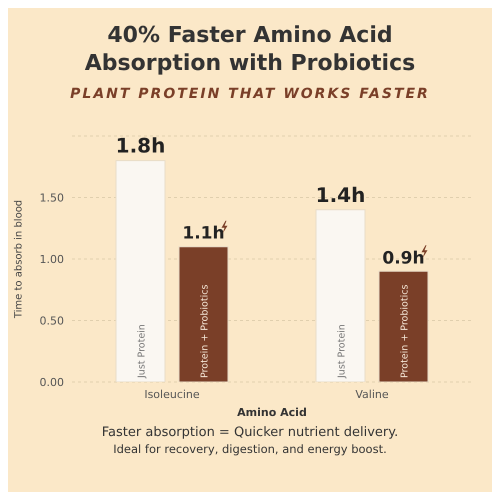 The height and width of the screenshot is (500, 500). What do you see at coordinates (52, 197) in the screenshot?
I see `y-tick-label: 1.50` at bounding box center [52, 197].